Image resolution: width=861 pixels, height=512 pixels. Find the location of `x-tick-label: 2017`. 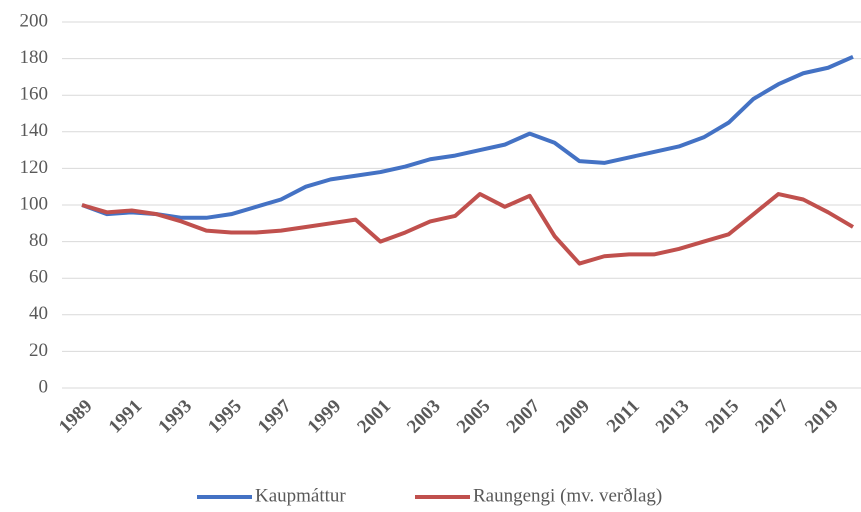

x-tick-label: 2017 is located at coordinates (772, 416).